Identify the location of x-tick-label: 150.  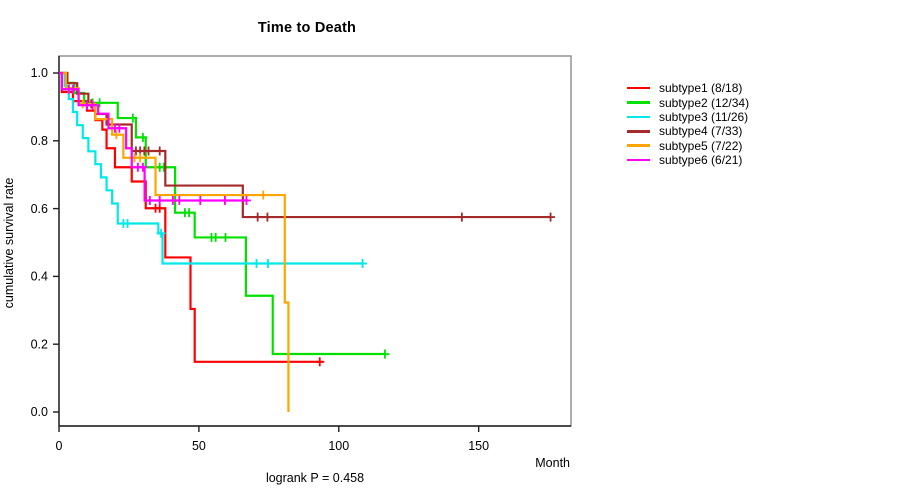
(478, 446).